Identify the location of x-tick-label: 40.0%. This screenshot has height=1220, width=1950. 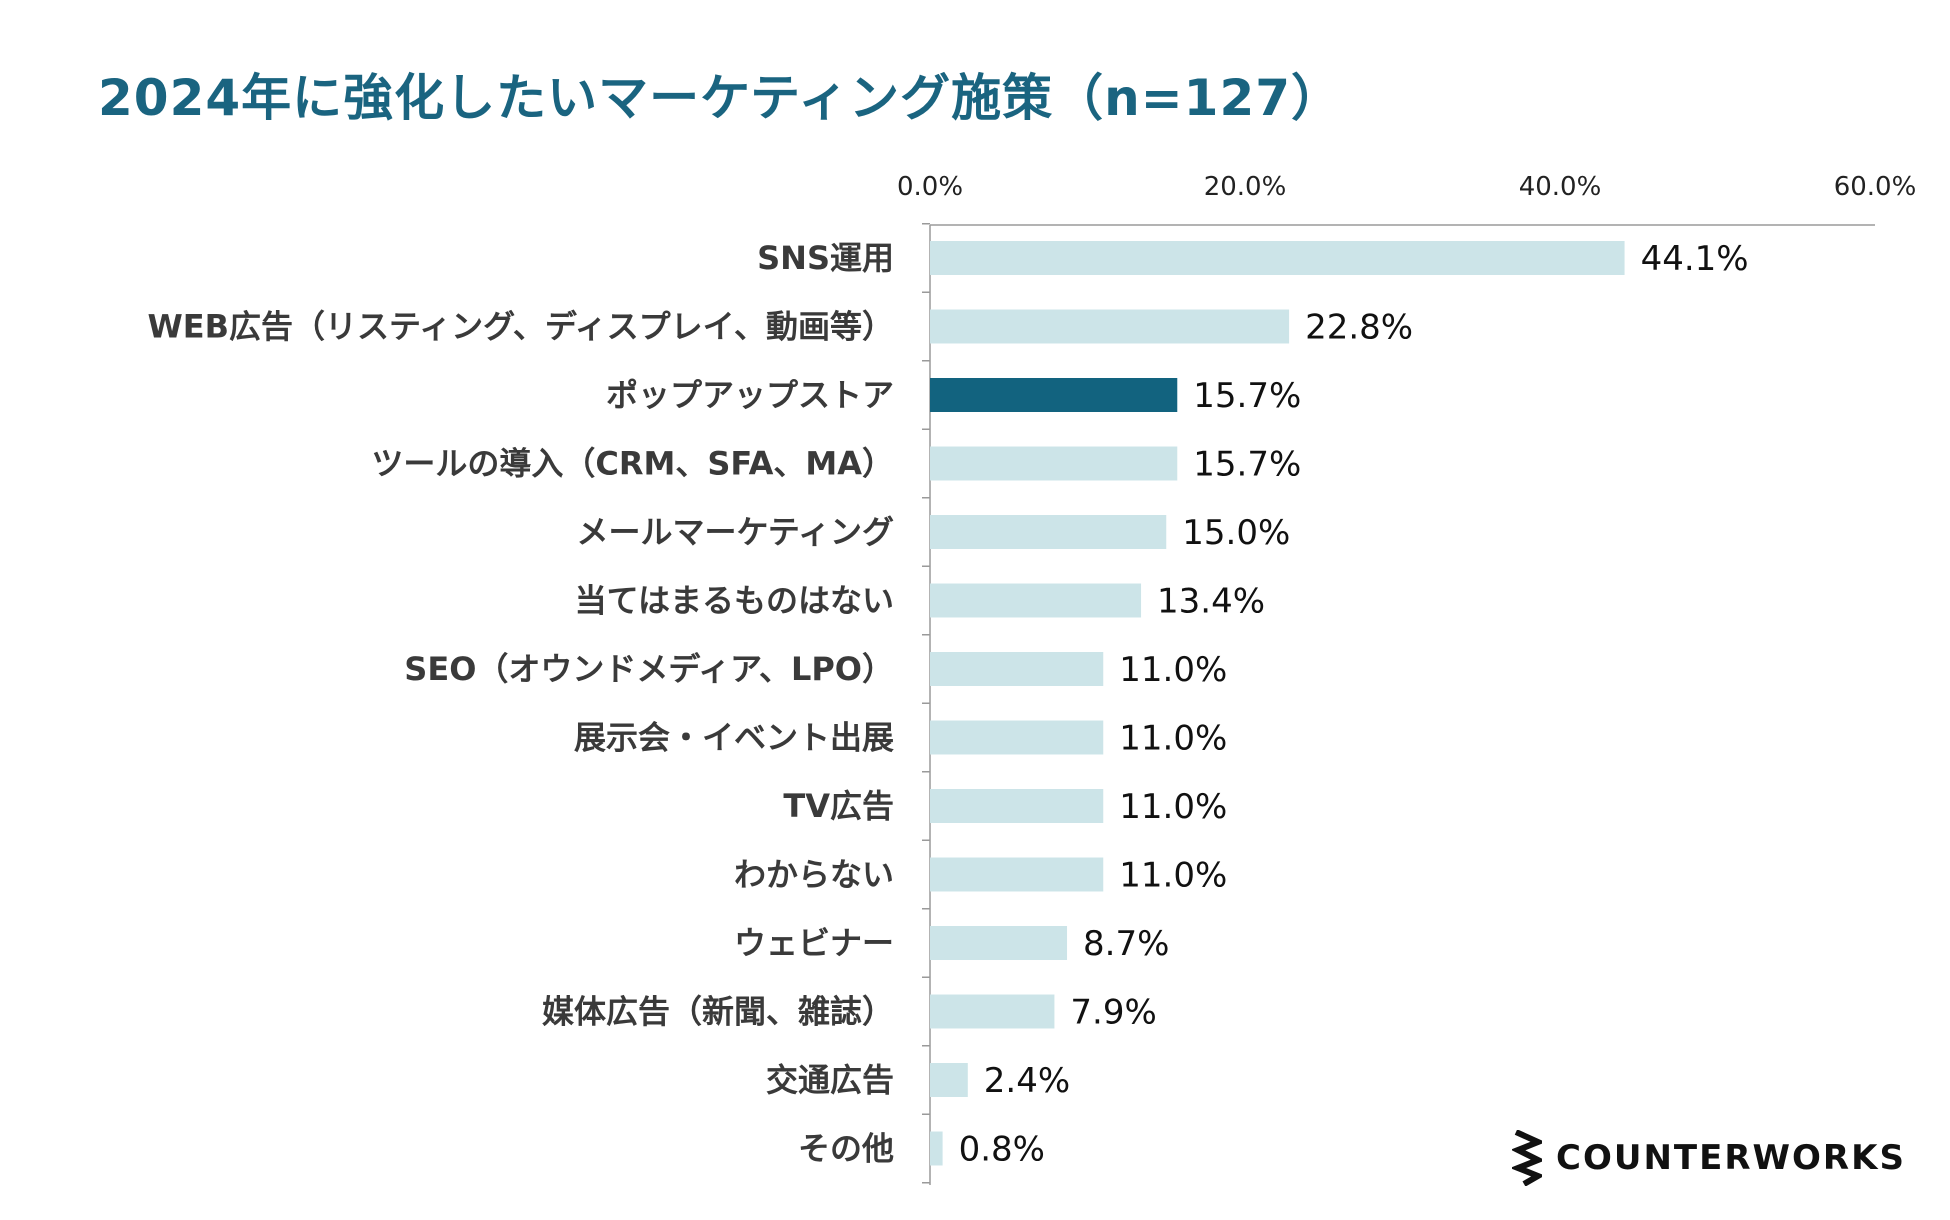
(1560, 187).